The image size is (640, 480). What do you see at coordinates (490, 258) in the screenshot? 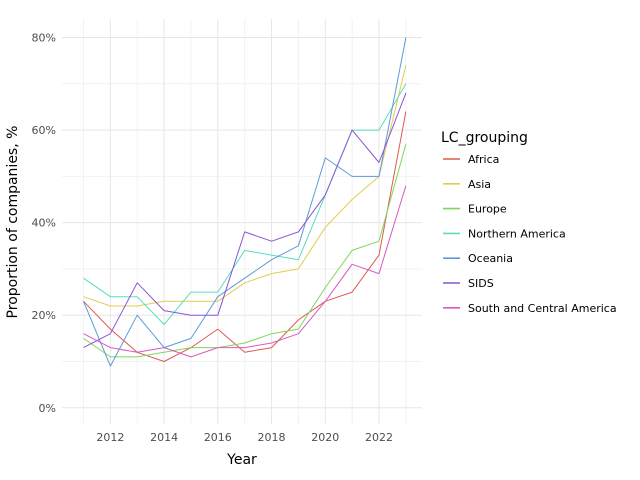
I see `legend-label-oceania: Oceania` at bounding box center [490, 258].